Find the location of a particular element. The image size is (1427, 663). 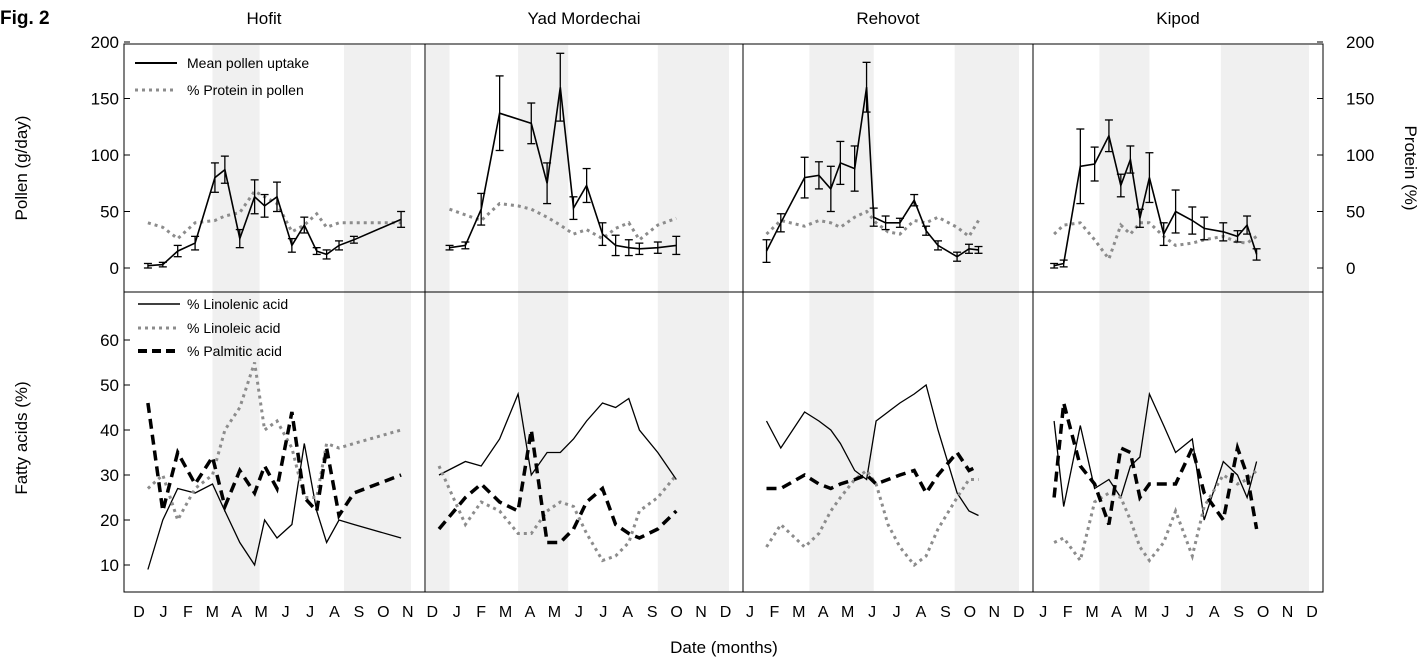

y-tick-label-fatty: 20 is located at coordinates (109, 520).